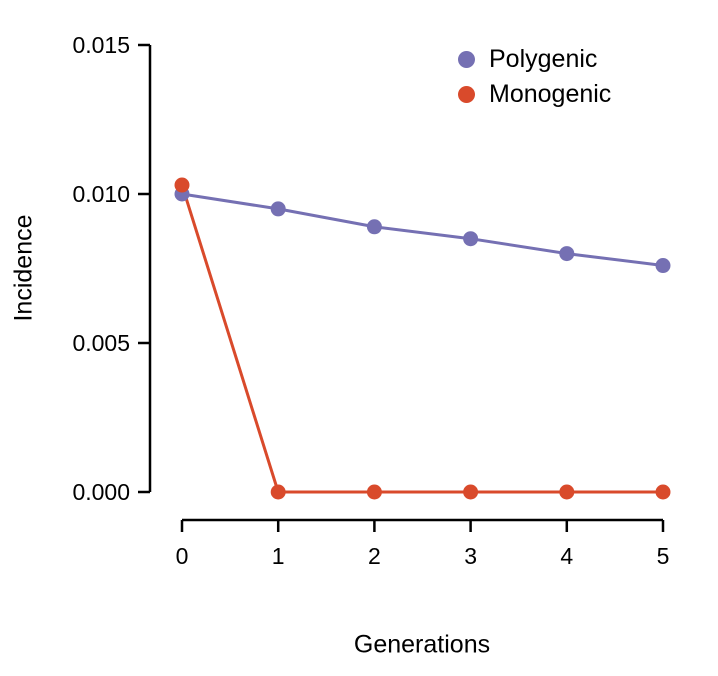  Describe the element at coordinates (101, 492) in the screenshot. I see `svg-text: 0.000` at that location.